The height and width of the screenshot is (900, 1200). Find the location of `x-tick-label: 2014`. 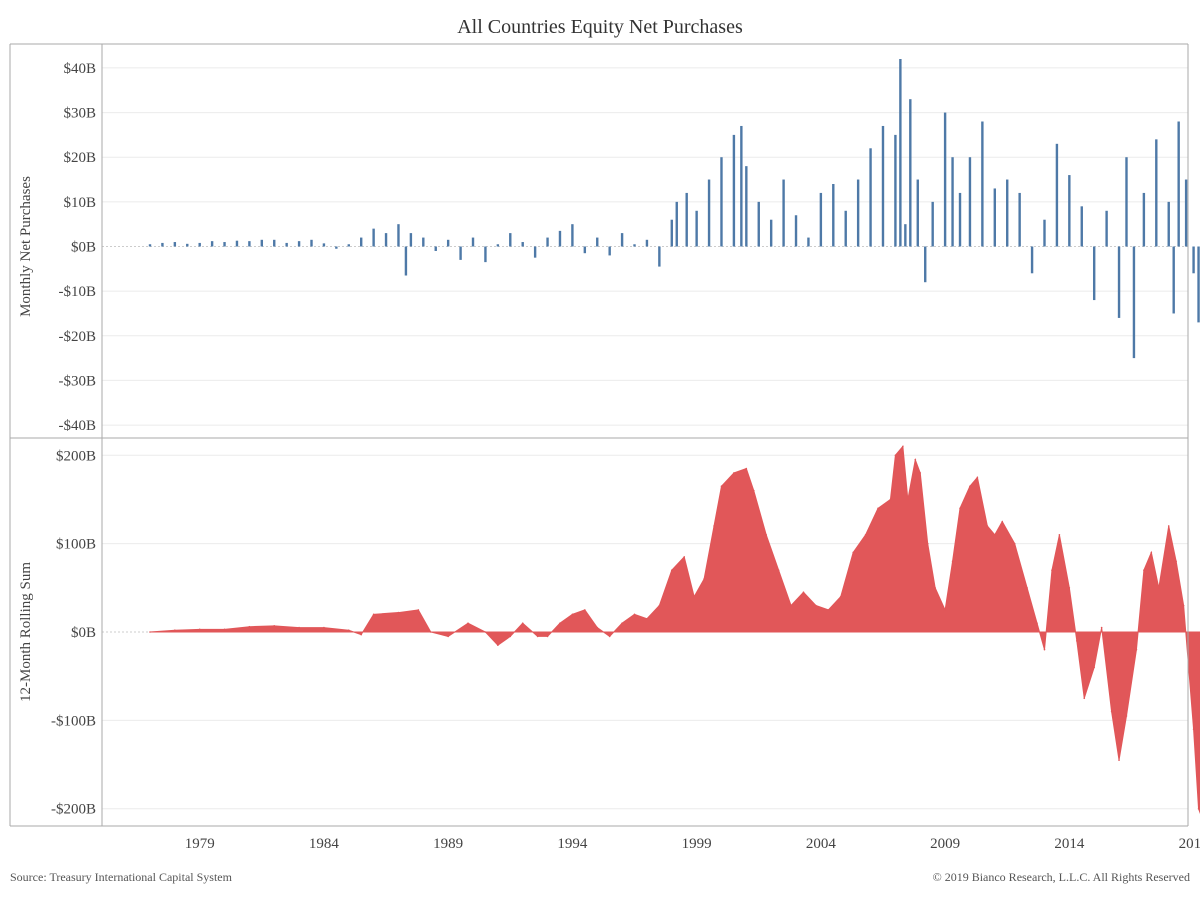

x-tick-label: 2014 is located at coordinates (1069, 844).